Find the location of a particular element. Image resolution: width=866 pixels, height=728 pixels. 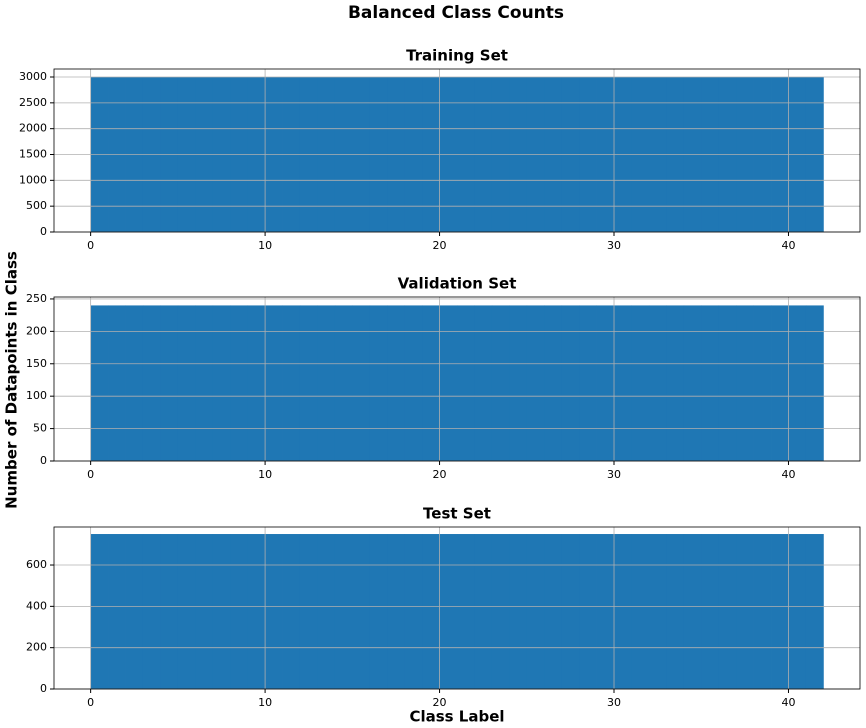

subplot-title: Validation Set is located at coordinates (457, 284).